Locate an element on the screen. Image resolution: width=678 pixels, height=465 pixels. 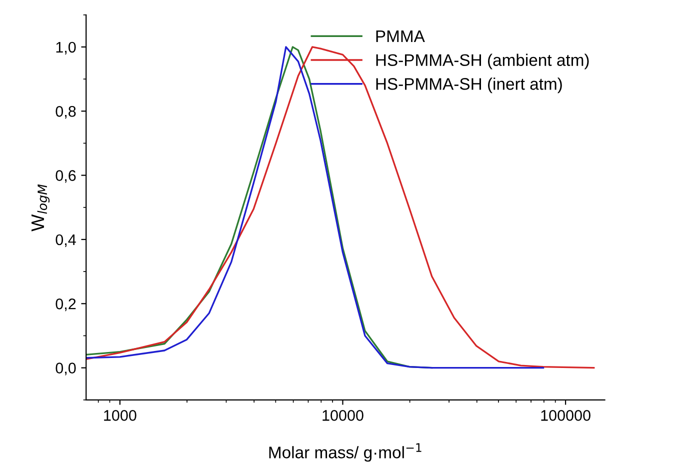
legend-label: HS-PMMA-SH (inert atm) is located at coordinates (469, 86).